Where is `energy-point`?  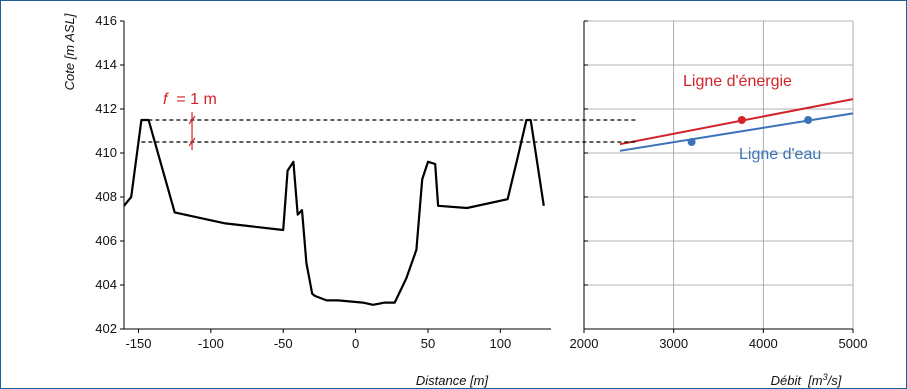 energy-point is located at coordinates (741, 120).